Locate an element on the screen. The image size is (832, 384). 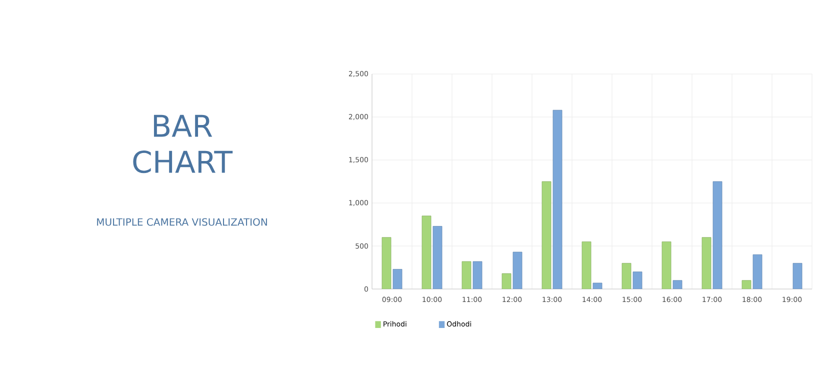
text: BAR CHART is located at coordinates (183, 144).